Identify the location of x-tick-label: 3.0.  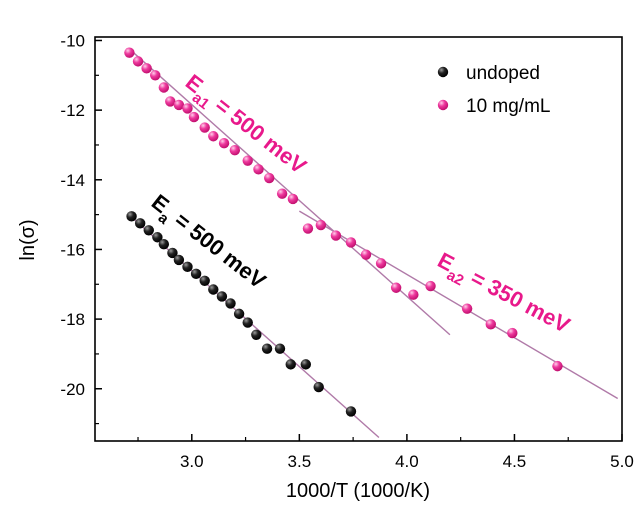
(192, 461).